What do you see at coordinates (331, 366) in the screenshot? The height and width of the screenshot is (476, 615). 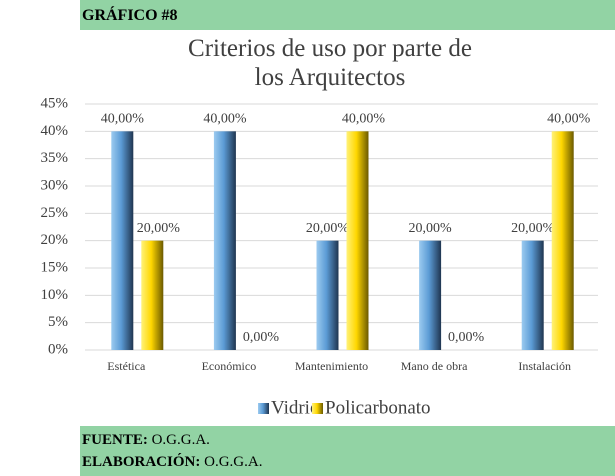 I see `x-tick-label: Mantenimiento` at bounding box center [331, 366].